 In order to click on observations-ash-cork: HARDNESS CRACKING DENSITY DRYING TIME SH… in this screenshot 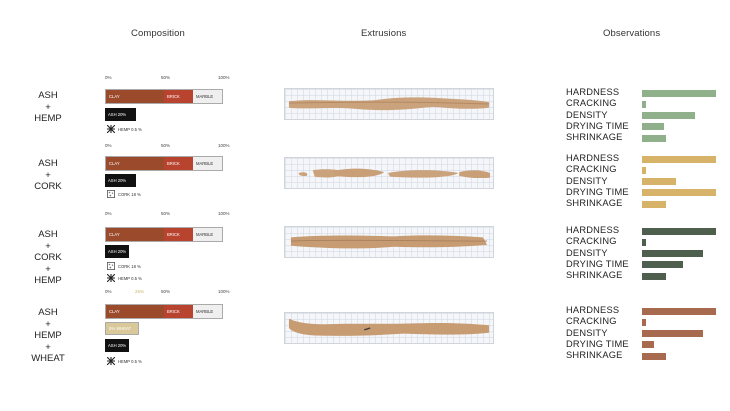, I will do `click(646, 181)`.